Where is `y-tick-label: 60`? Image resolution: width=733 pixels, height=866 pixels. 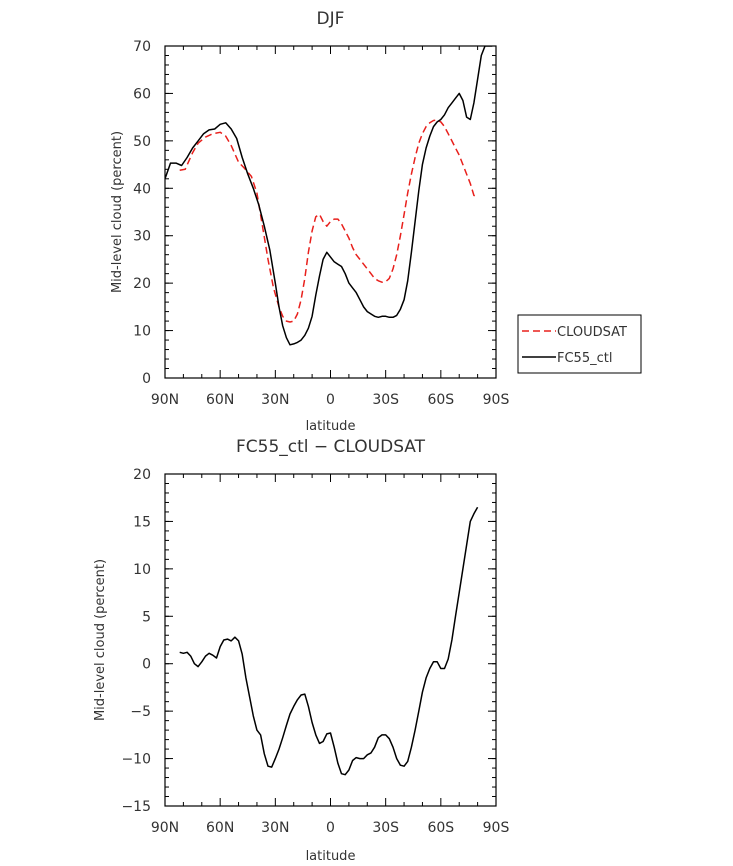 y-tick-label: 60 is located at coordinates (142, 94).